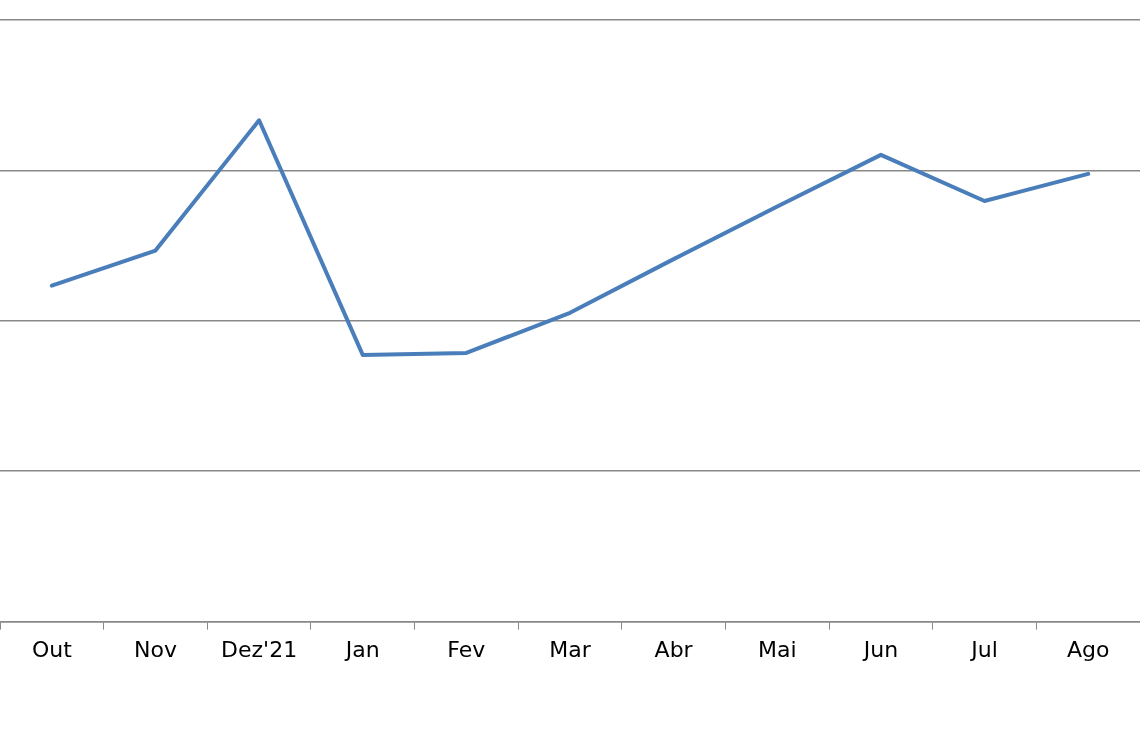  What do you see at coordinates (155, 649) in the screenshot?
I see `x-tick-label: Nov` at bounding box center [155, 649].